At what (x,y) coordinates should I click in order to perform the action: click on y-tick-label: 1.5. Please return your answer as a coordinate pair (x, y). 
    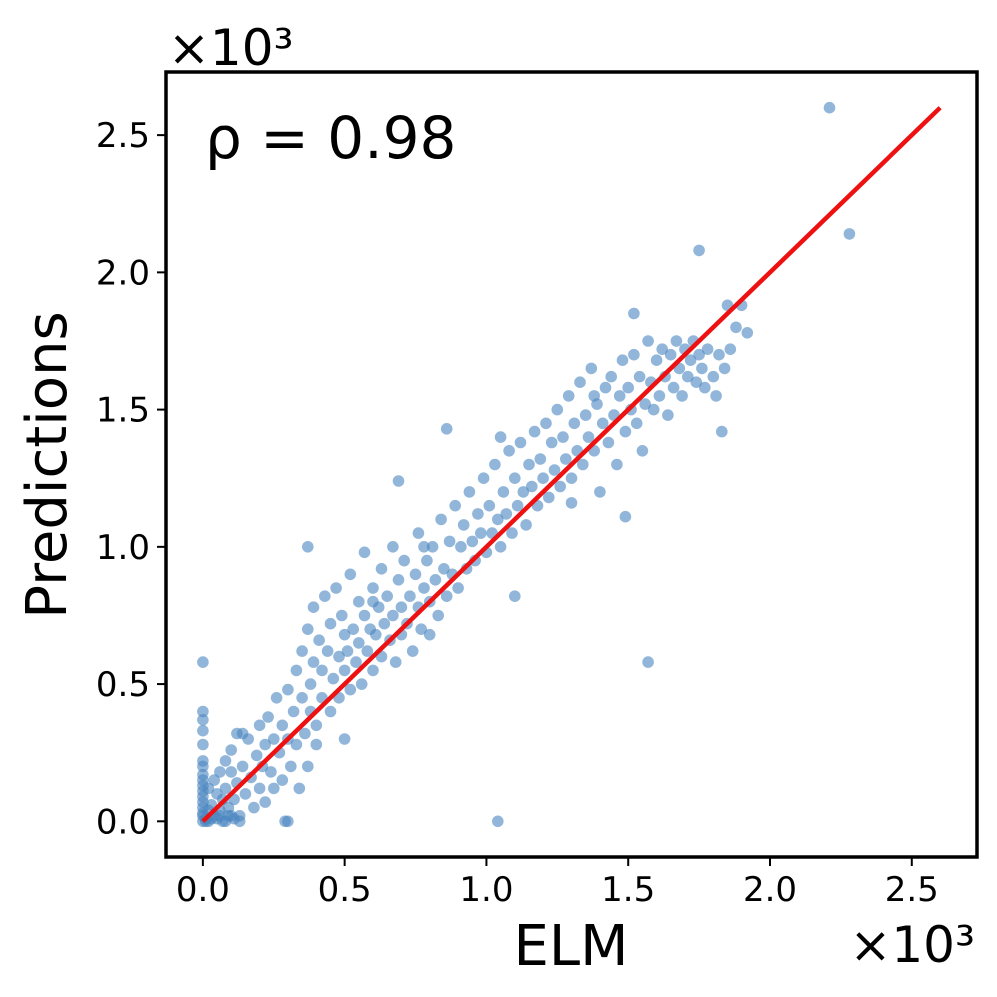
    Looking at the image, I should click on (123, 411).